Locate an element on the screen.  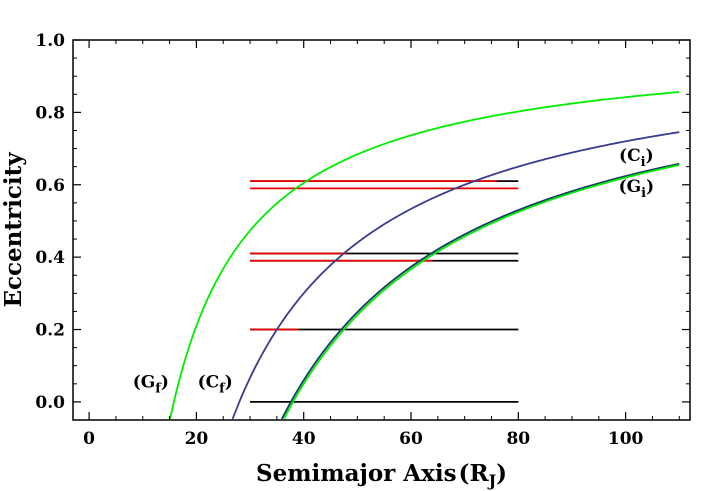
x-axis-title-unit-sub: J is located at coordinates (492, 480).